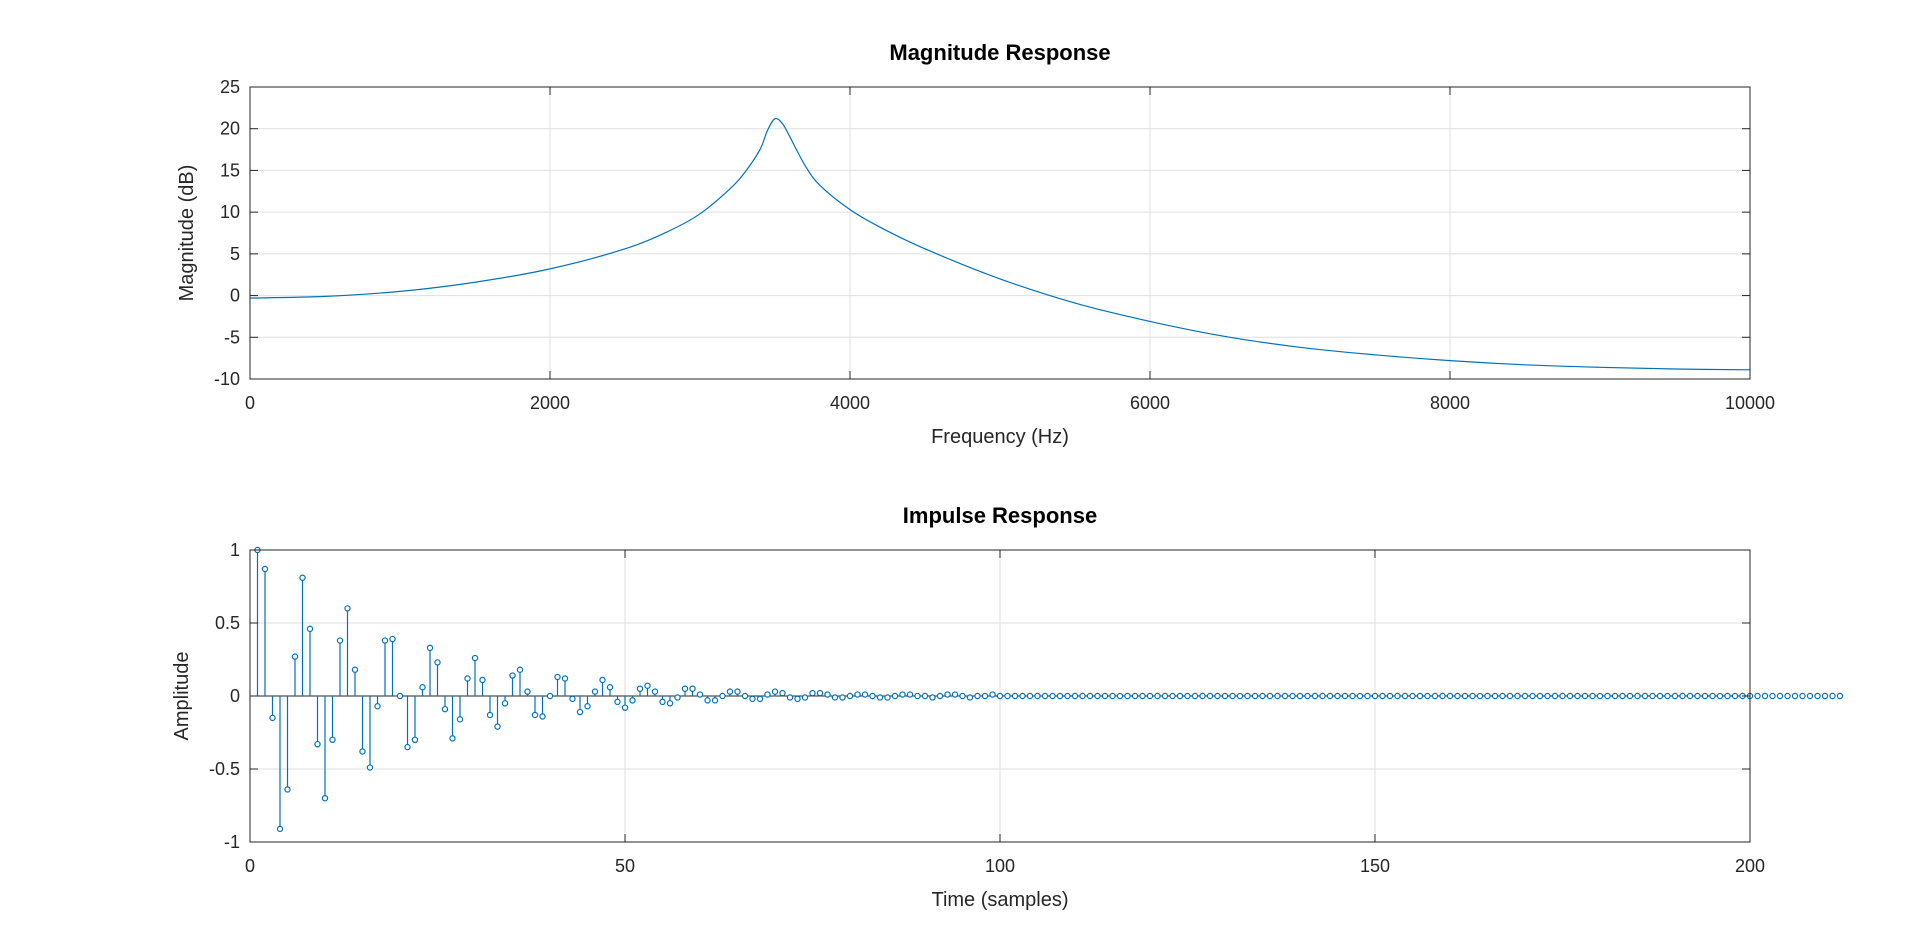  Describe the element at coordinates (230, 129) in the screenshot. I see `magnitude-y-tick-label: 20` at that location.